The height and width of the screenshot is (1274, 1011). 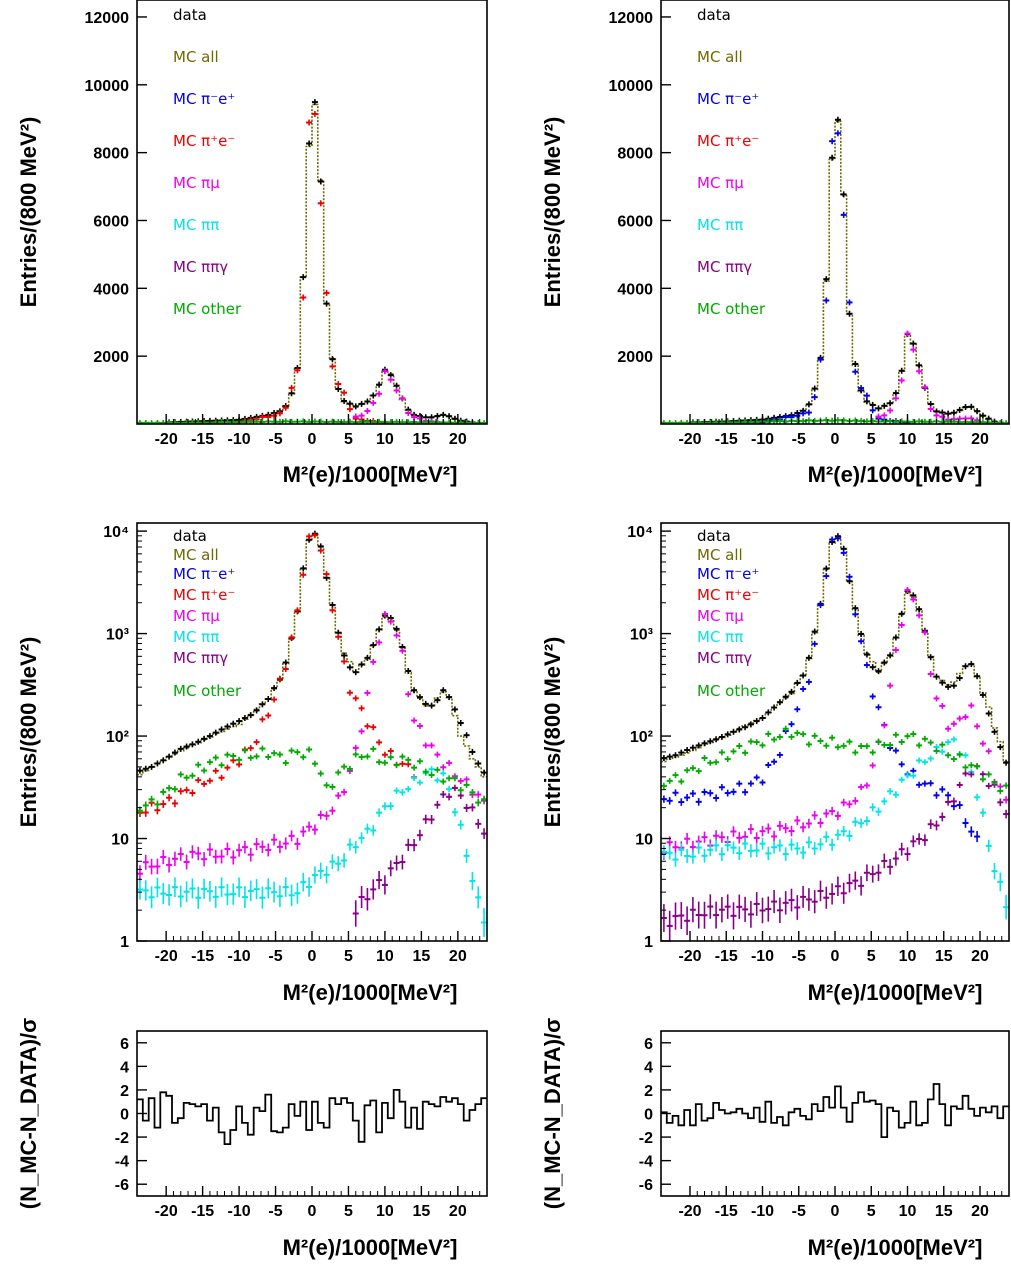 What do you see at coordinates (124, 1091) in the screenshot?
I see `y-tick-label: 2` at bounding box center [124, 1091].